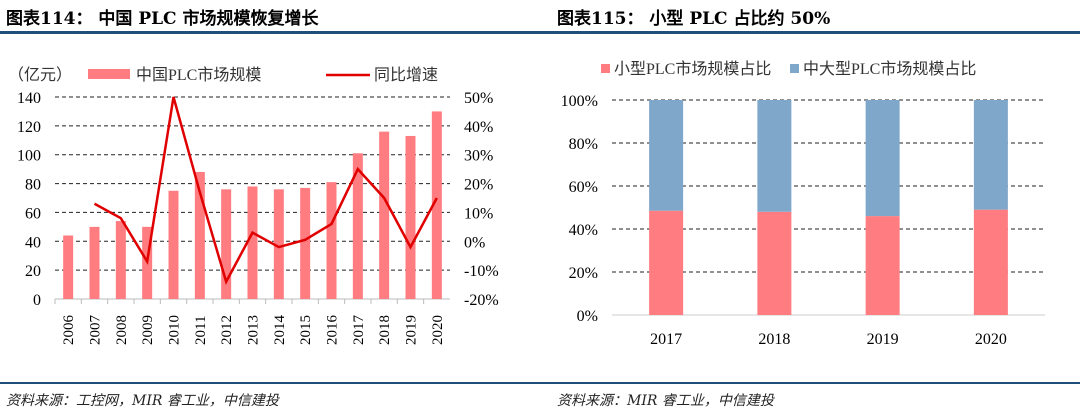 The width and height of the screenshot is (1080, 412). Describe the element at coordinates (122, 330) in the screenshot. I see `x-tick-label: 2008` at that location.